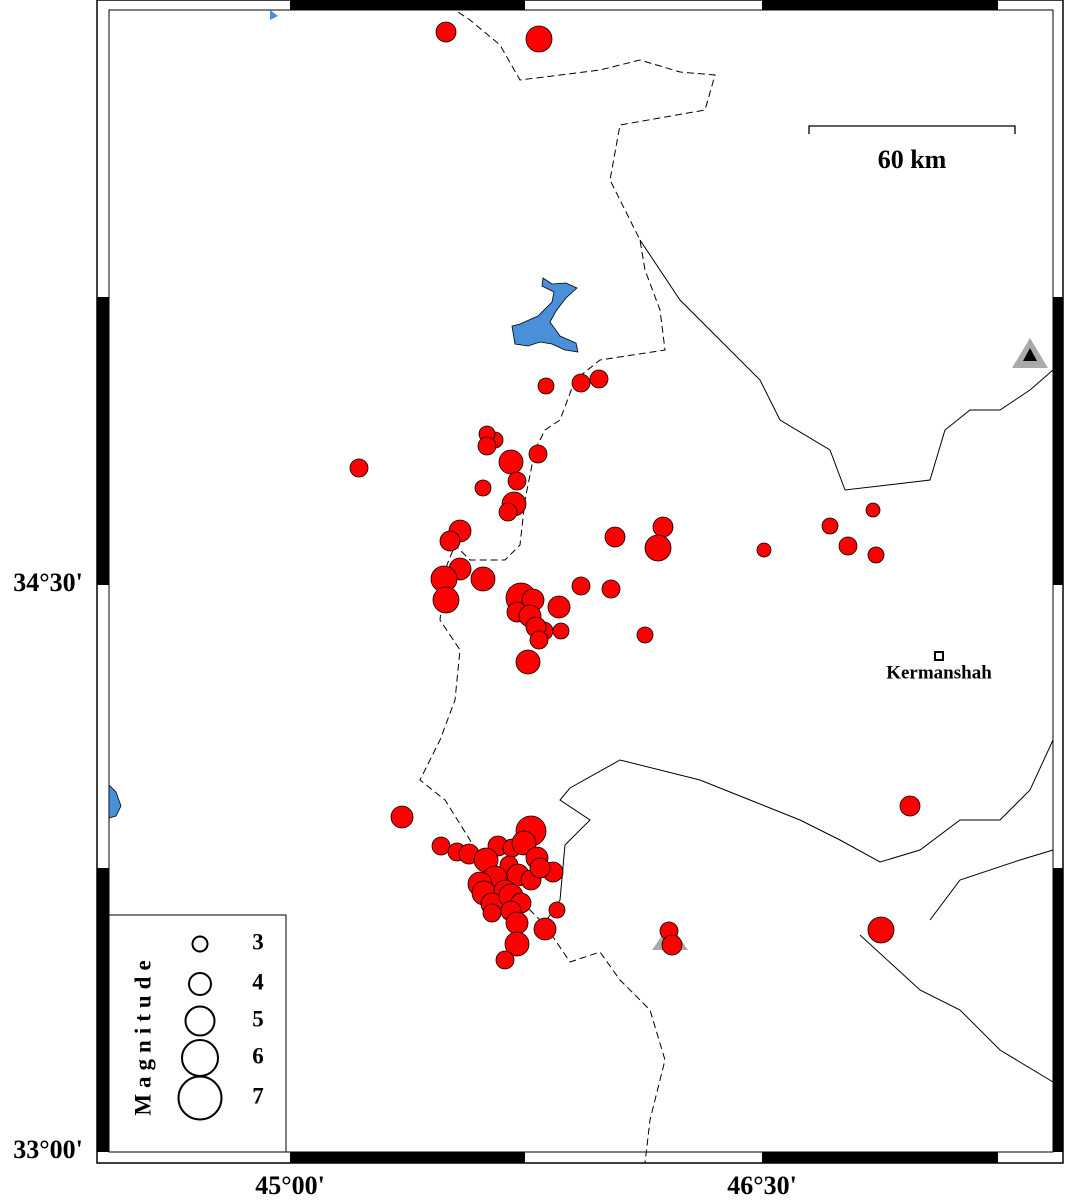 This screenshot has width=1066, height=1201. I want to click on city-label: Kermanshah, so click(939, 672).